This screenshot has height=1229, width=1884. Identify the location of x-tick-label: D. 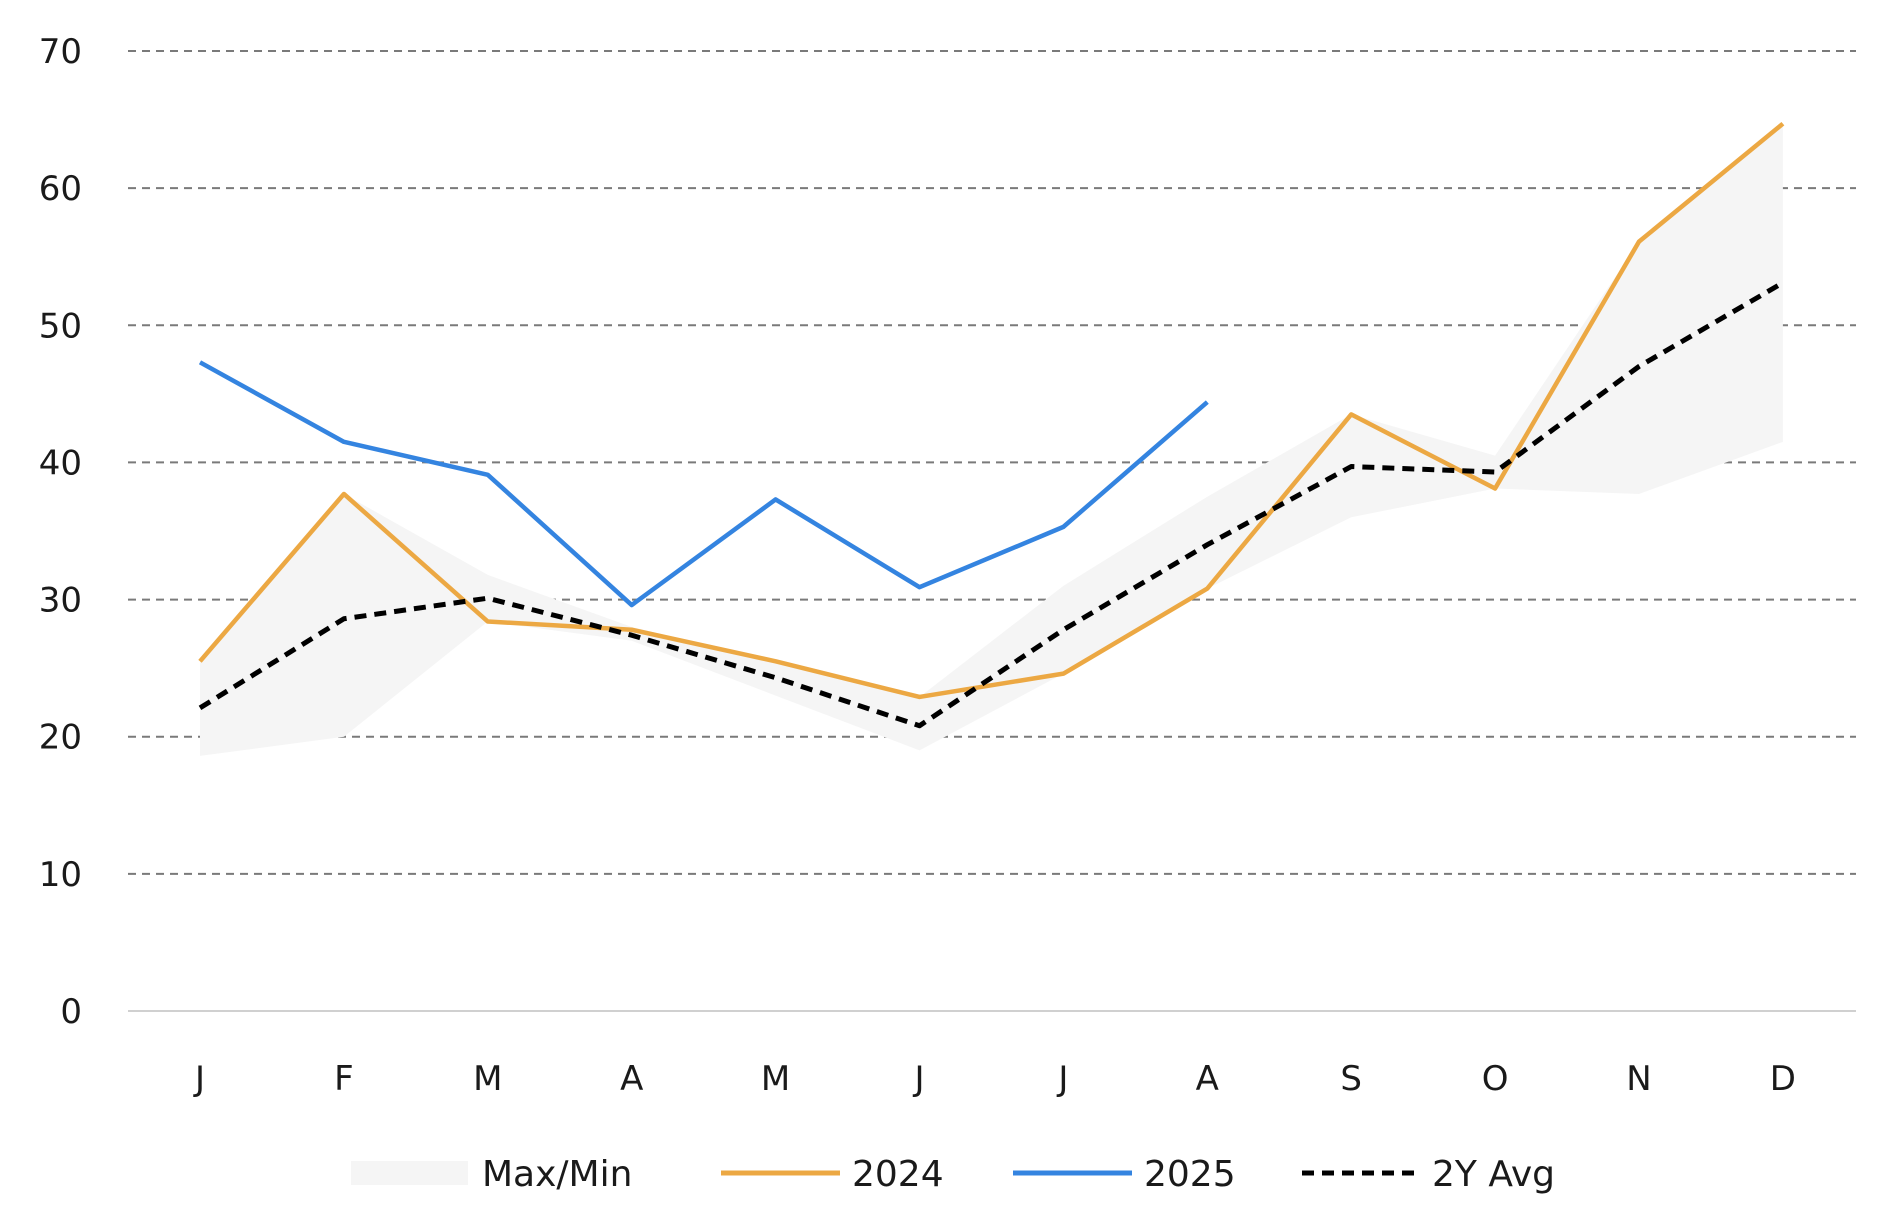
(1783, 1079).